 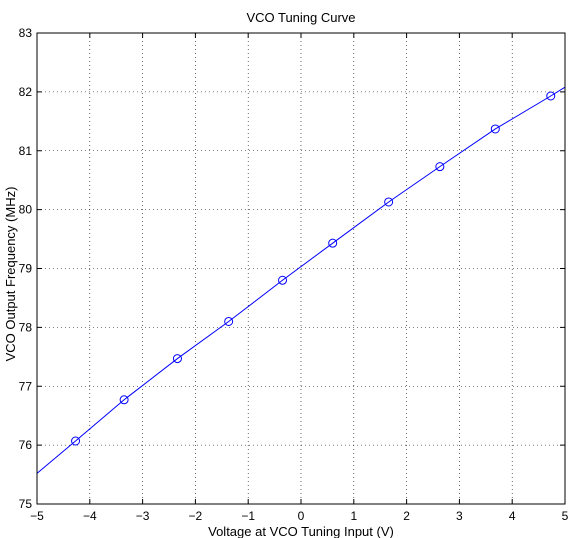 What do you see at coordinates (300, 17) in the screenshot?
I see `chart-title: VCO Tuning Curve` at bounding box center [300, 17].